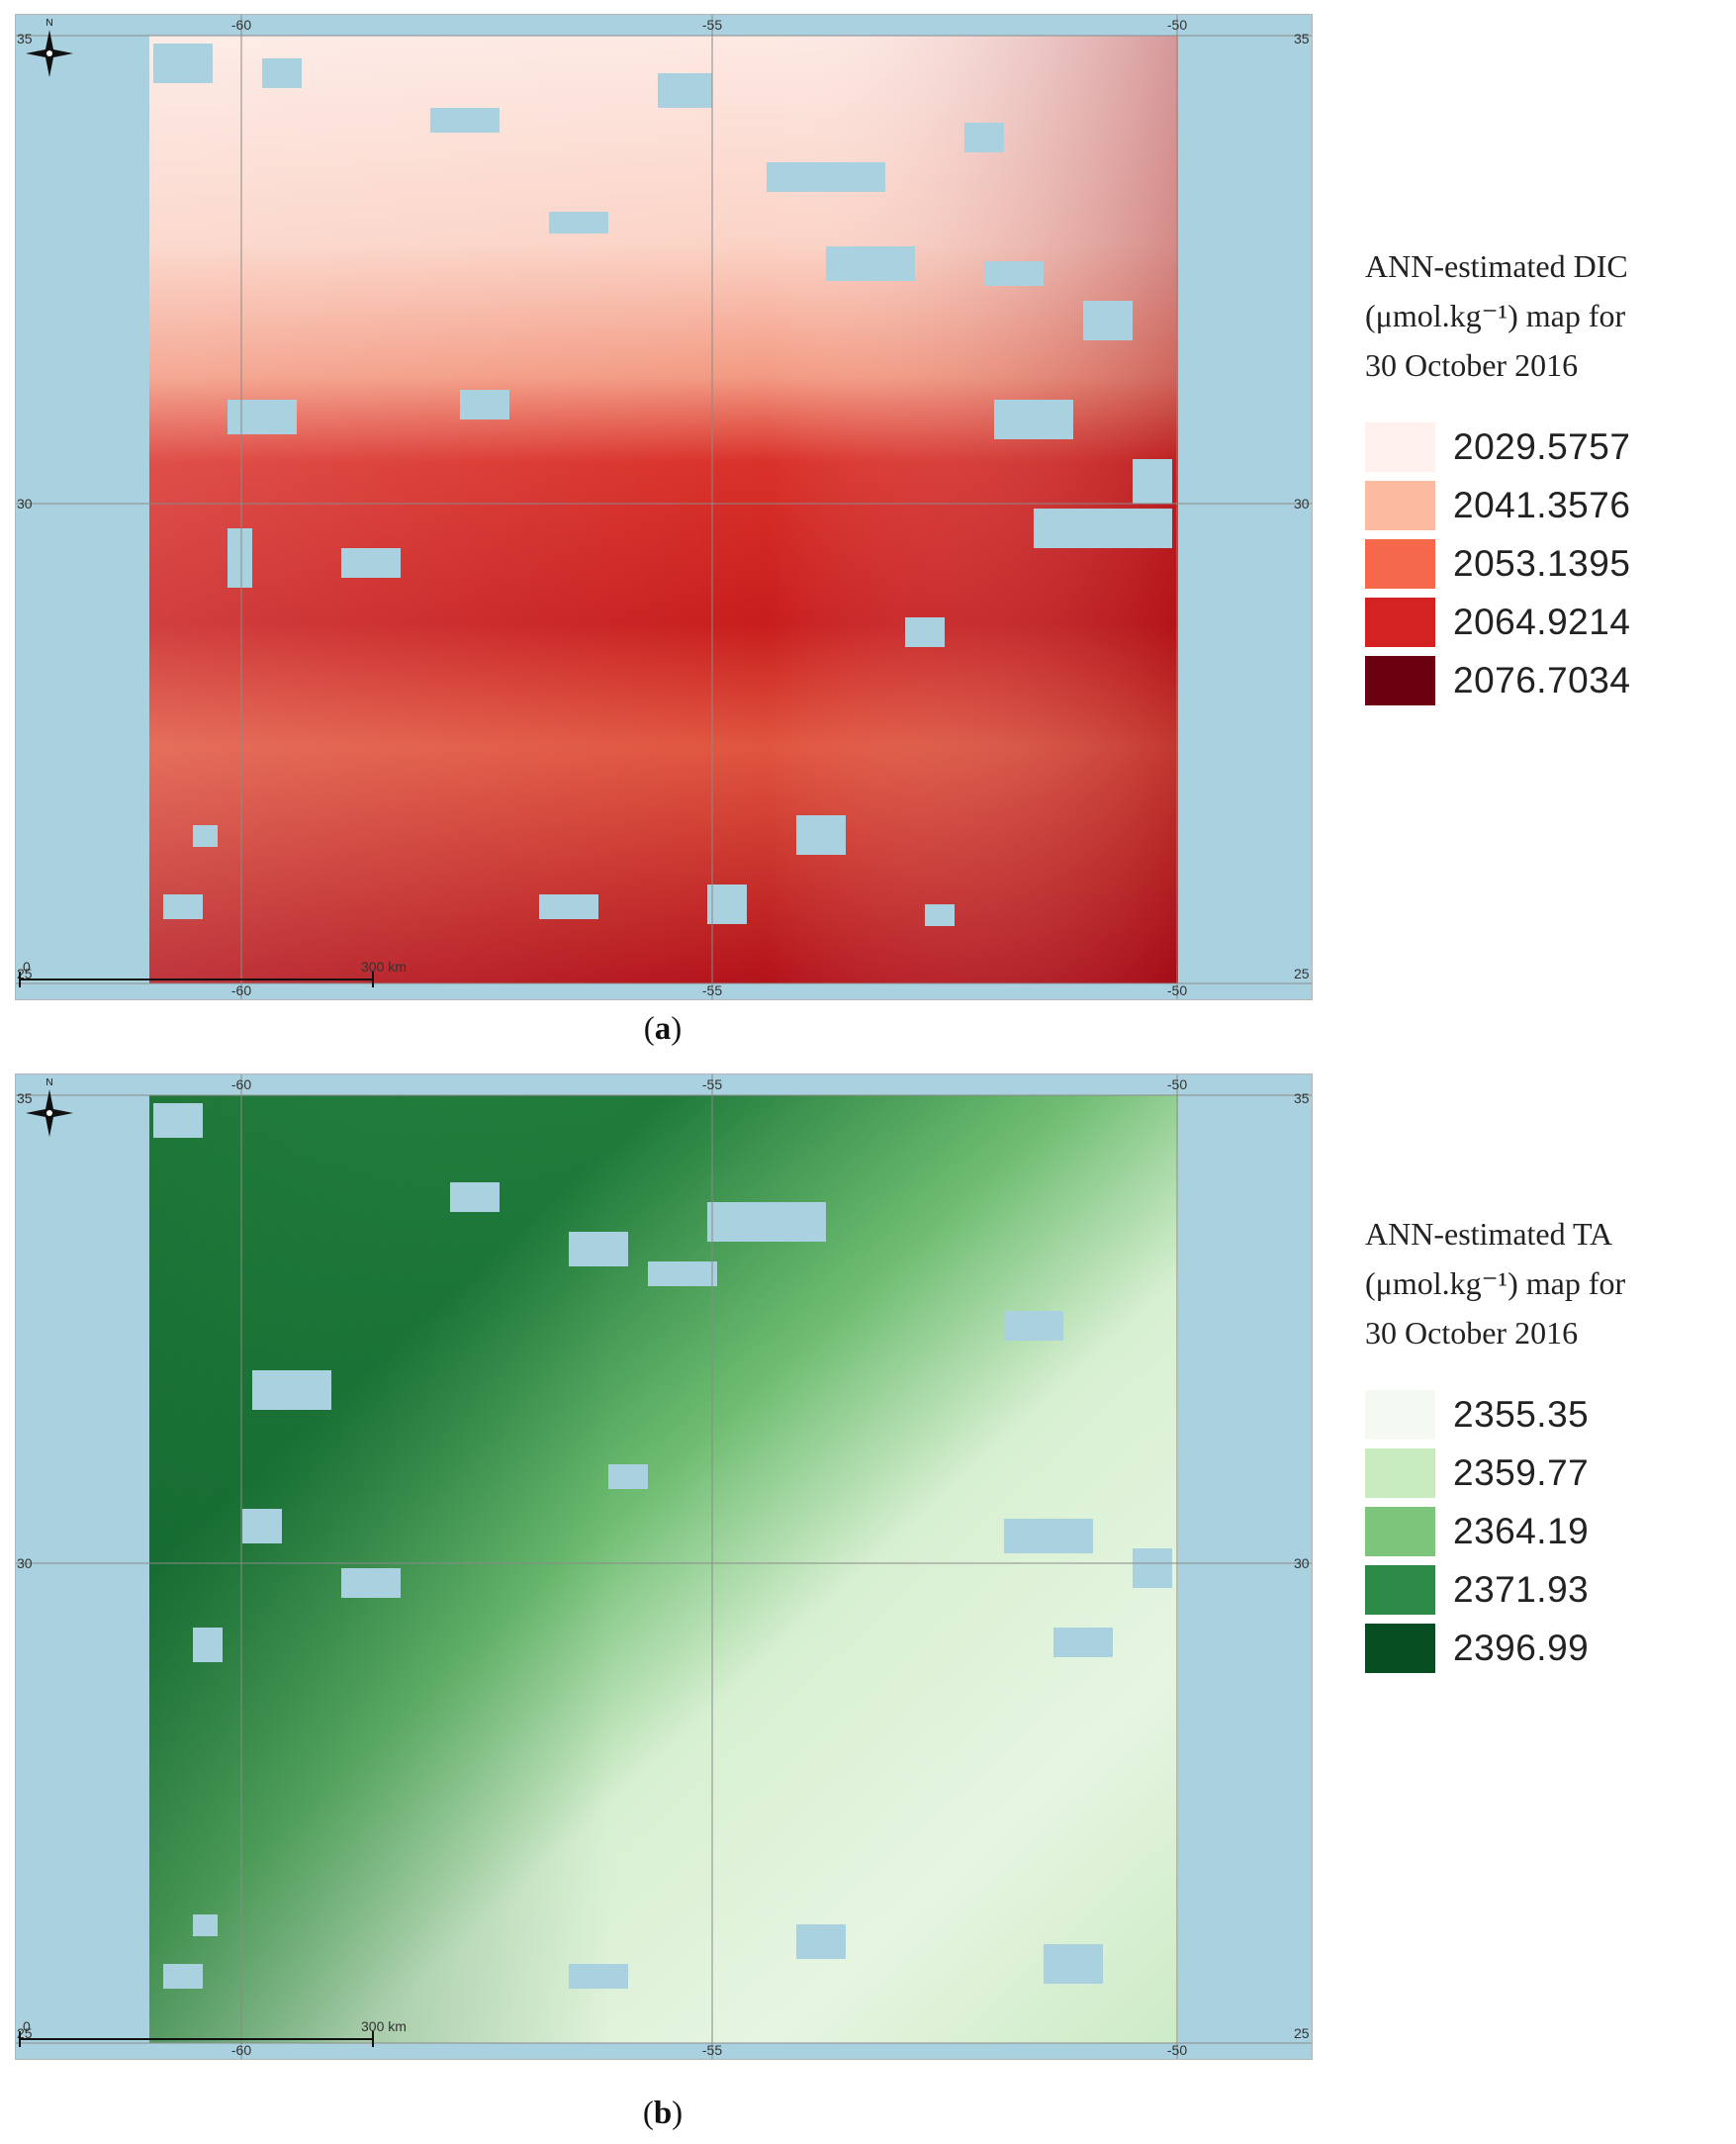 The image size is (1736, 2144). What do you see at coordinates (1489, 1234) in the screenshot?
I see `legend-title-line: ANN-estimated TA` at bounding box center [1489, 1234].